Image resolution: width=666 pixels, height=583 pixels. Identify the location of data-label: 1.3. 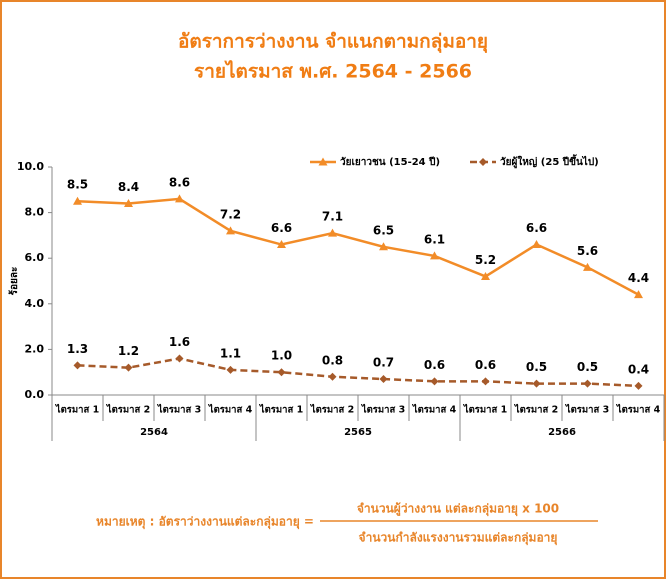
(77, 349).